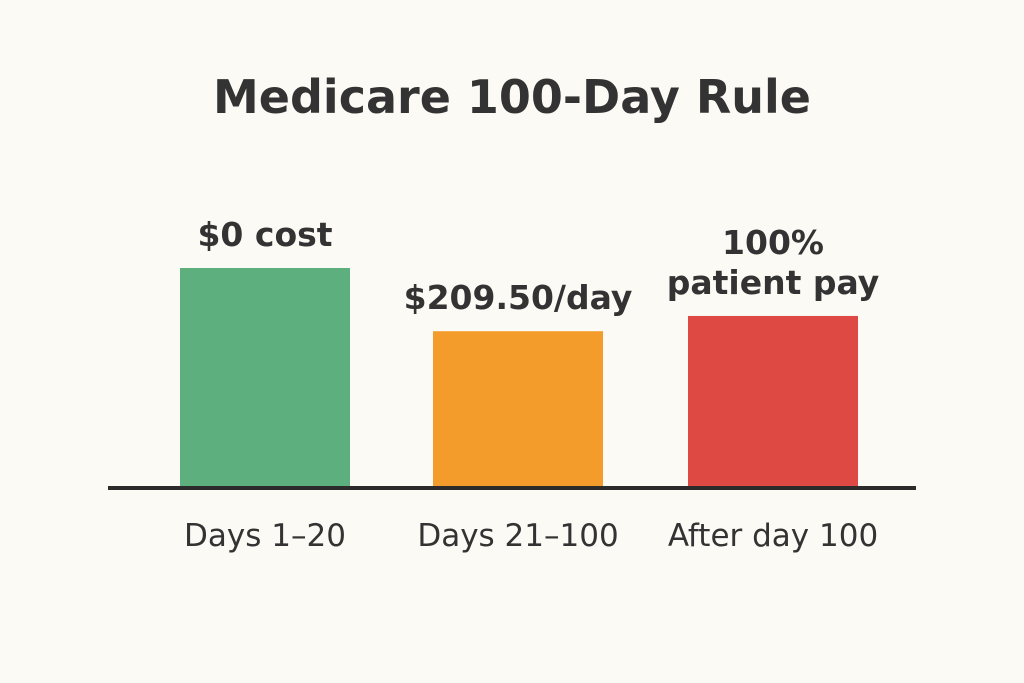  I want to click on data-label-3-line-2: patient pay, so click(773, 282).